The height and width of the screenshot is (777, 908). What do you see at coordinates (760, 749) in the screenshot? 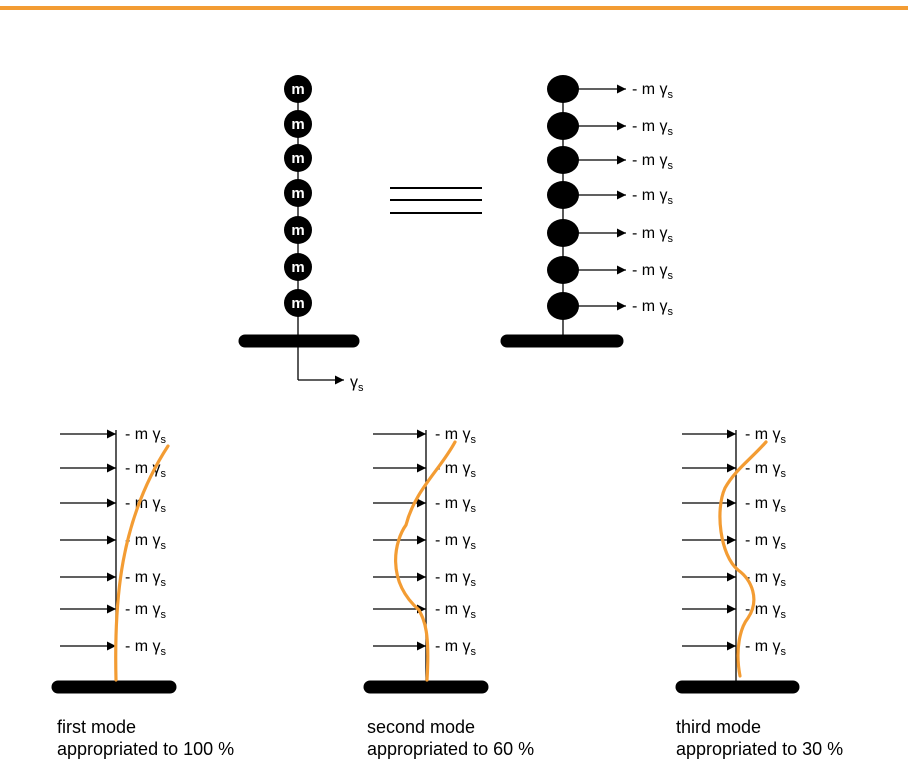
I see `mode3-caption-line2: appropriated to 30 %` at bounding box center [760, 749].